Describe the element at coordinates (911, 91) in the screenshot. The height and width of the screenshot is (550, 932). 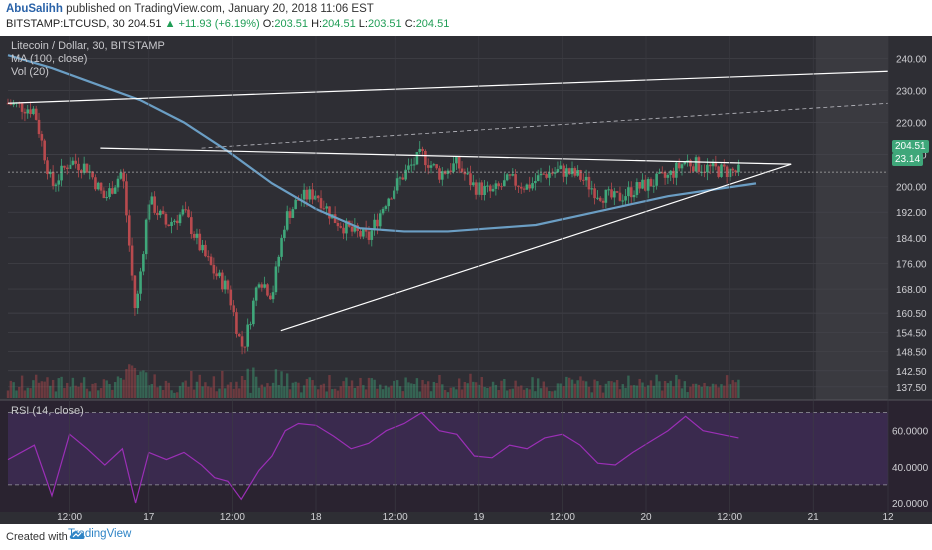
I see `price-tick-label: 230.00` at that location.